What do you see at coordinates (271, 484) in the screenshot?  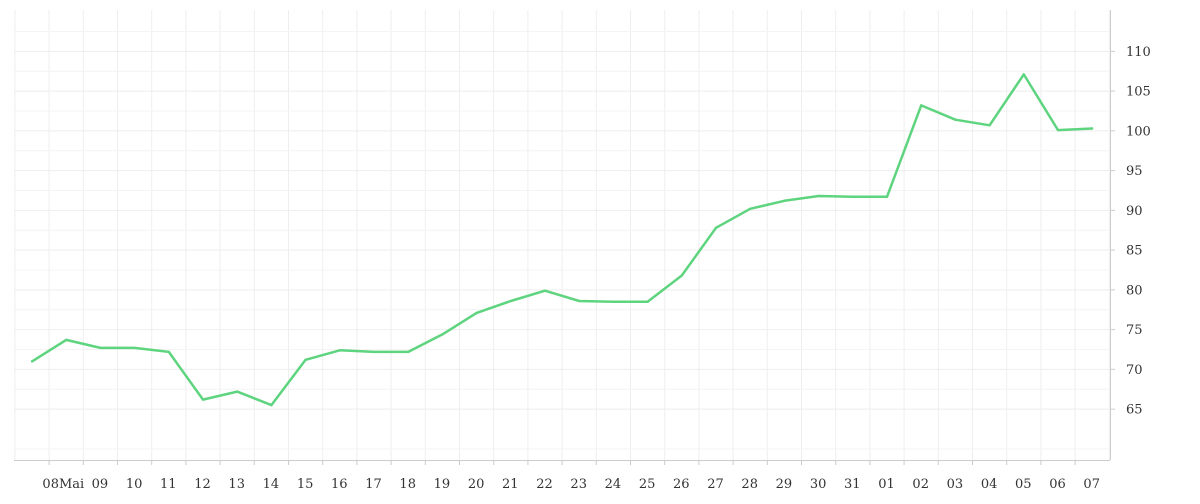 I see `x-tick-label: 14` at bounding box center [271, 484].